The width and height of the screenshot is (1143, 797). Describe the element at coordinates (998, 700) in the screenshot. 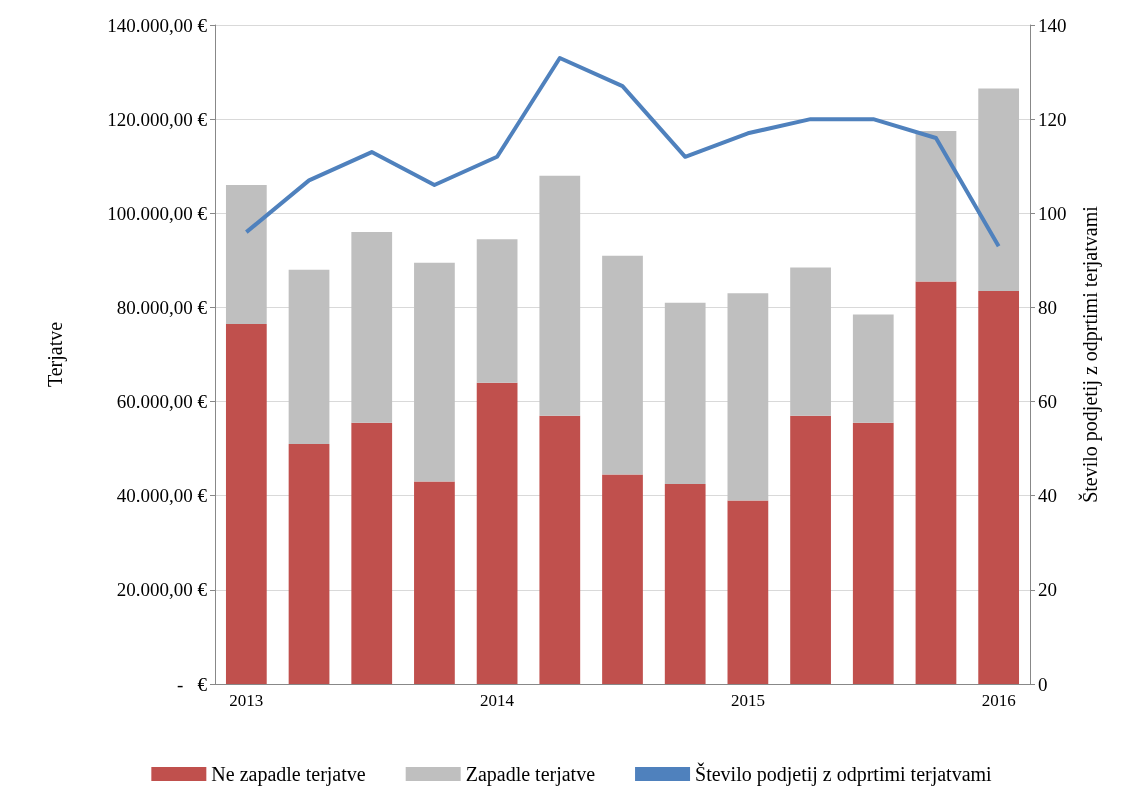

I see `x-tick-label: 2016` at that location.